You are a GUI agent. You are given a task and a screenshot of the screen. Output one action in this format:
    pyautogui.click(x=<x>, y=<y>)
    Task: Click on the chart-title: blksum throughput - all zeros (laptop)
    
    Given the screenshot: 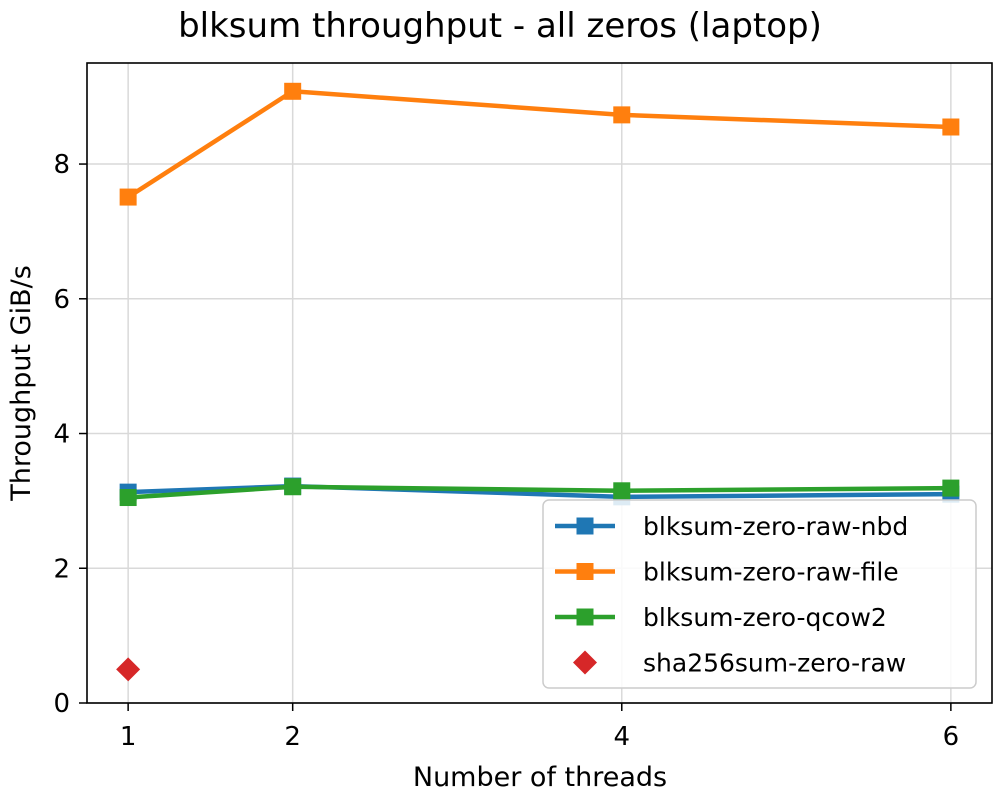 What is the action you would take?
    pyautogui.click(x=500, y=26)
    